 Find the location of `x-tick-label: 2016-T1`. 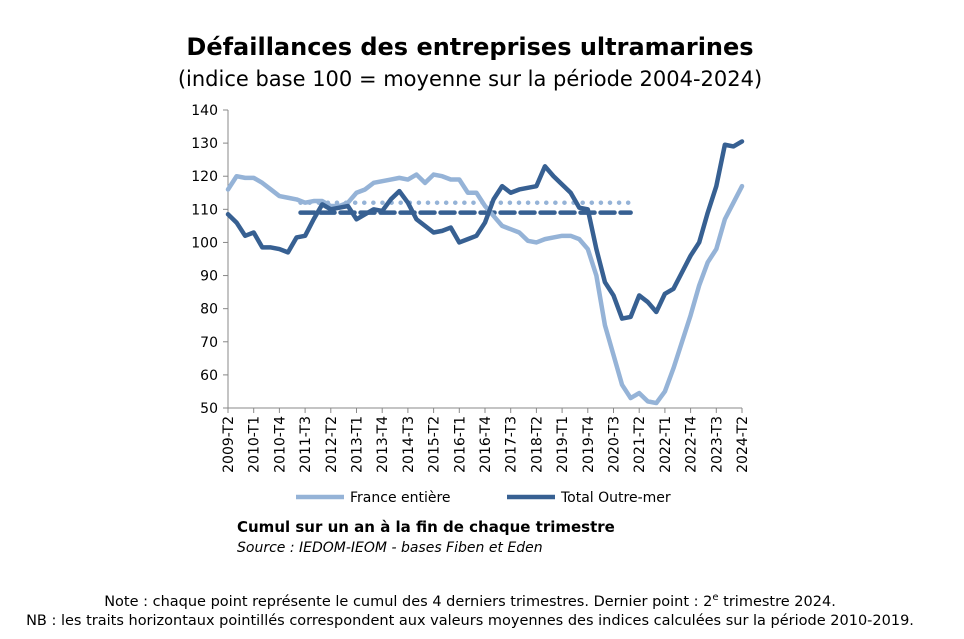

x-tick-label: 2016-T1 is located at coordinates (460, 444).